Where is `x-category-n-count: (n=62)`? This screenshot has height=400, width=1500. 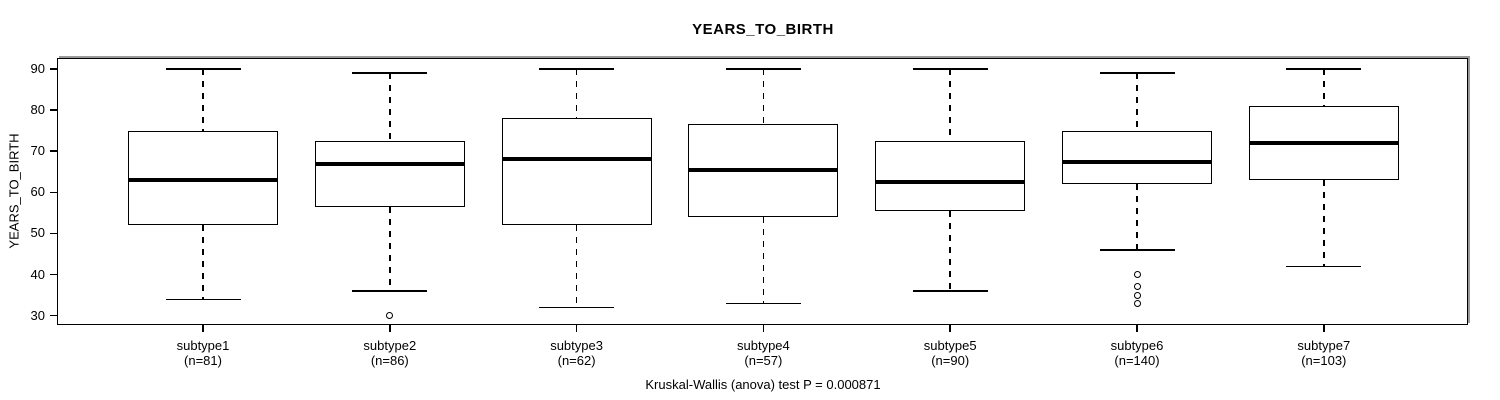
x-category-n-count: (n=62) is located at coordinates (576, 360).